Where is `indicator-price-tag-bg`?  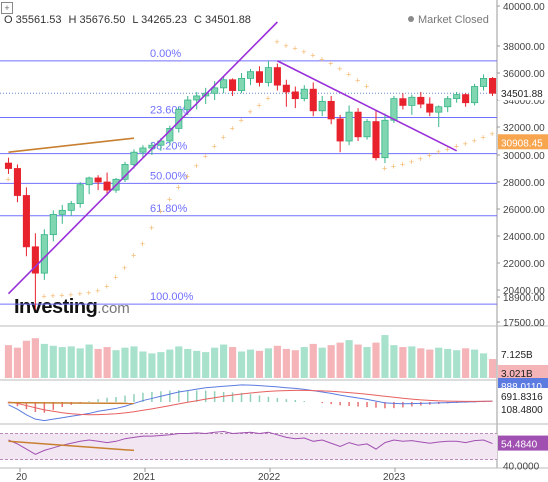
indicator-price-tag-bg is located at coordinates (523, 142).